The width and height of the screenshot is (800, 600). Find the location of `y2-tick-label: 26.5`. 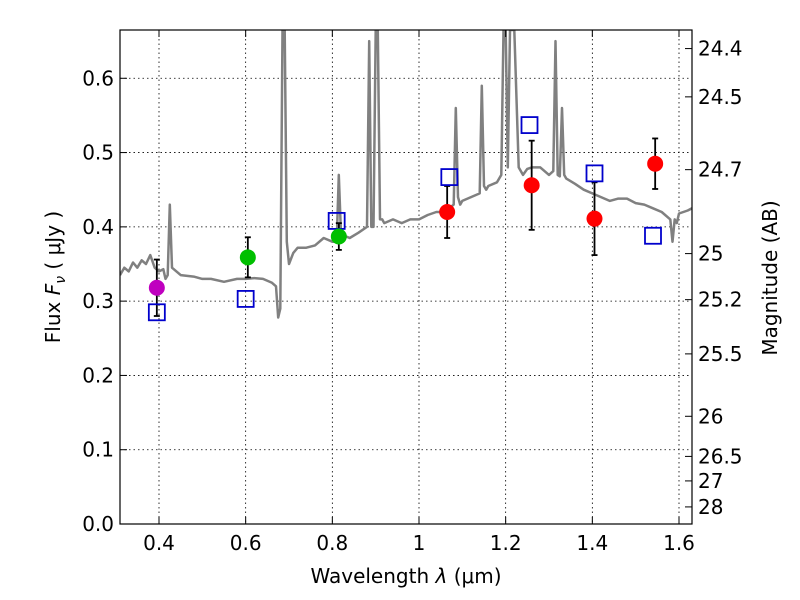

y2-tick-label: 26.5 is located at coordinates (720, 456).